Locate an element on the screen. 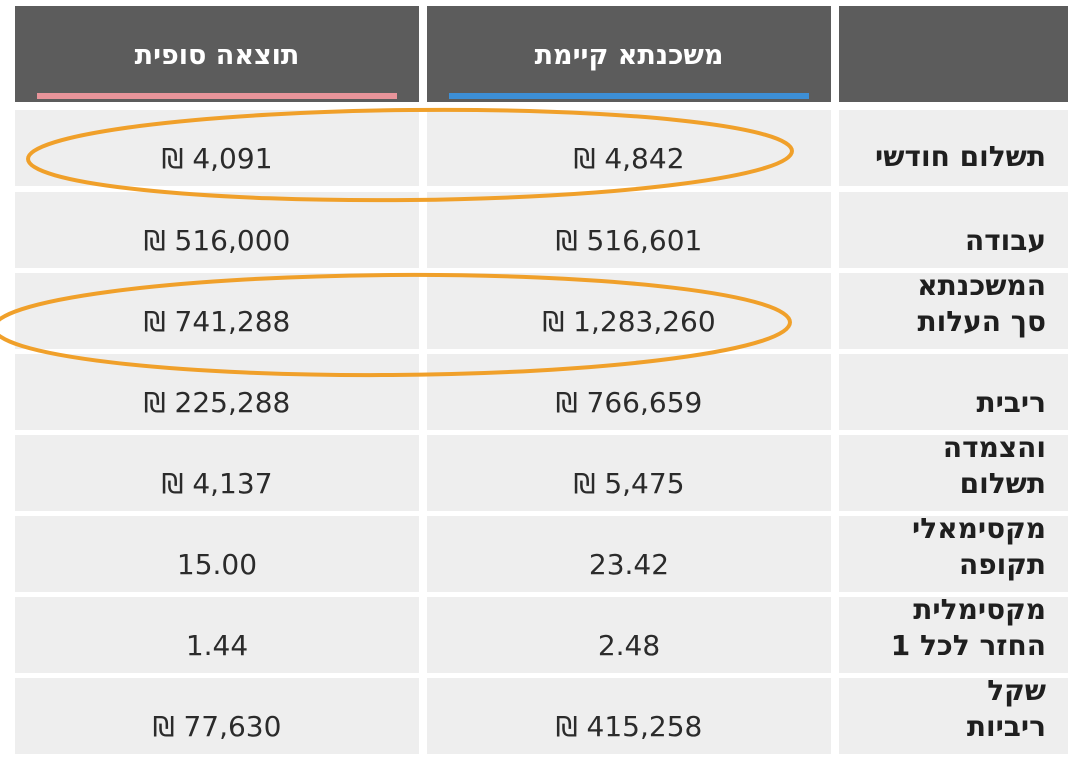  row-label-line1: והצמדה is located at coordinates (994, 447).